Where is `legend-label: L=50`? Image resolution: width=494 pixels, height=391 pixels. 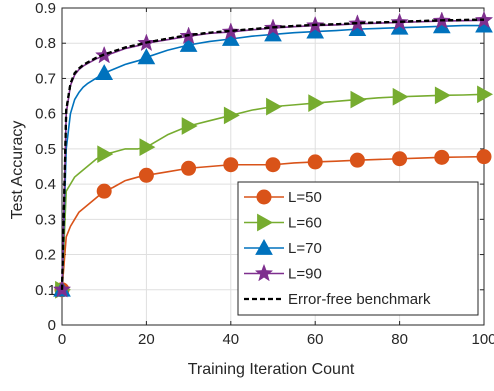
legend-label: L=50 is located at coordinates (305, 197).